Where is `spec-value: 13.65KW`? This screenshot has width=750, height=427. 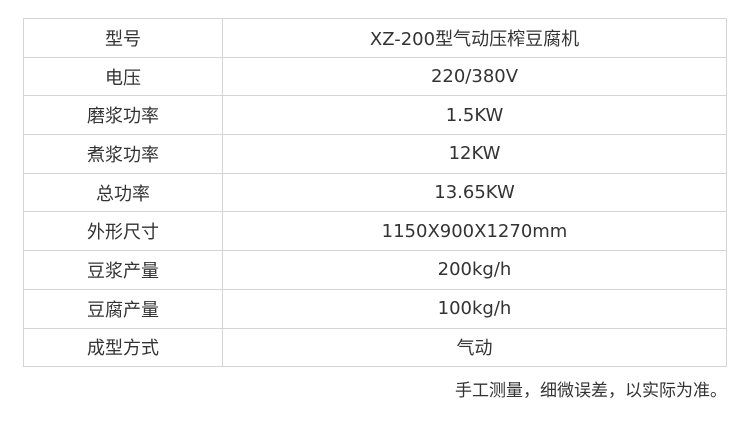
spec-value: 13.65KW is located at coordinates (474, 192).